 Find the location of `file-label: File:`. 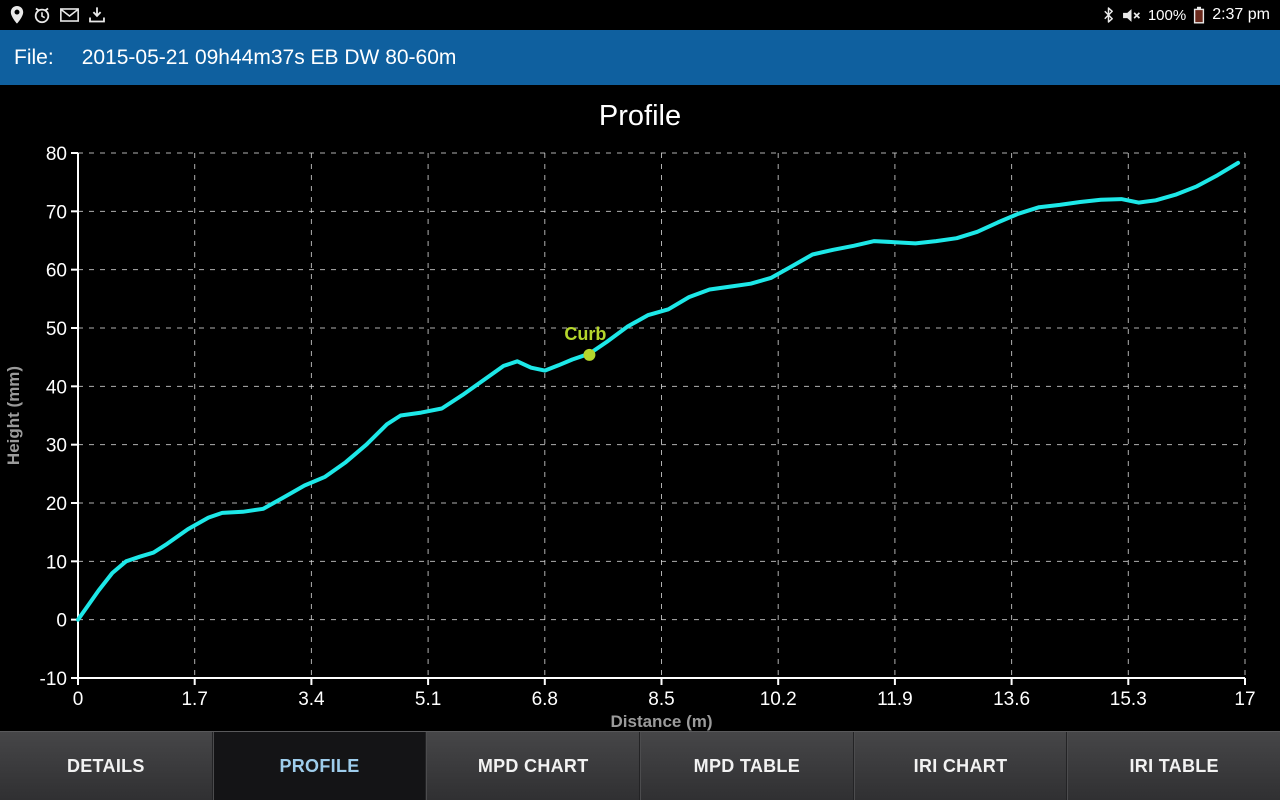

file-label: File: is located at coordinates (34, 57).